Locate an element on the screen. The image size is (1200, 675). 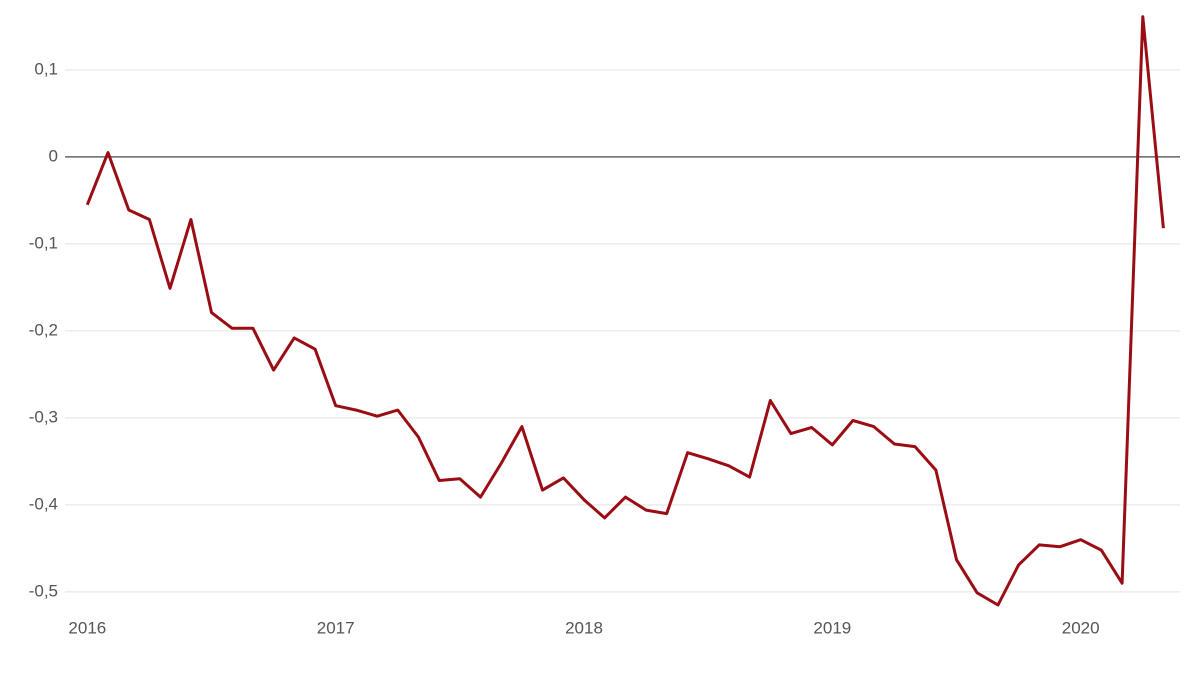
x-tick-label: 2018 is located at coordinates (584, 627).